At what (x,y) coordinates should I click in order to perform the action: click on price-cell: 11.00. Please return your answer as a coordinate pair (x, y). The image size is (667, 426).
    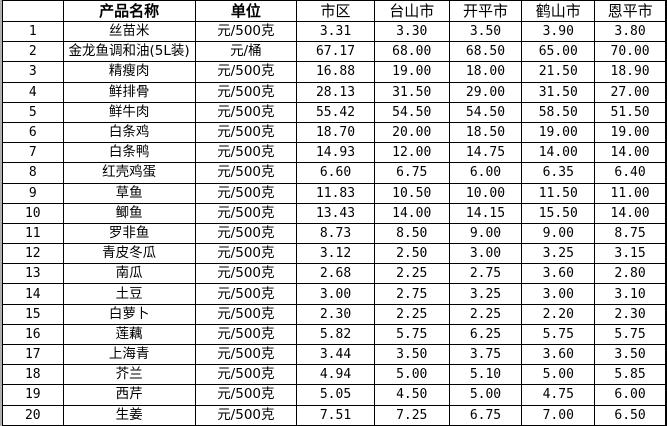
    Looking at the image, I should click on (630, 193).